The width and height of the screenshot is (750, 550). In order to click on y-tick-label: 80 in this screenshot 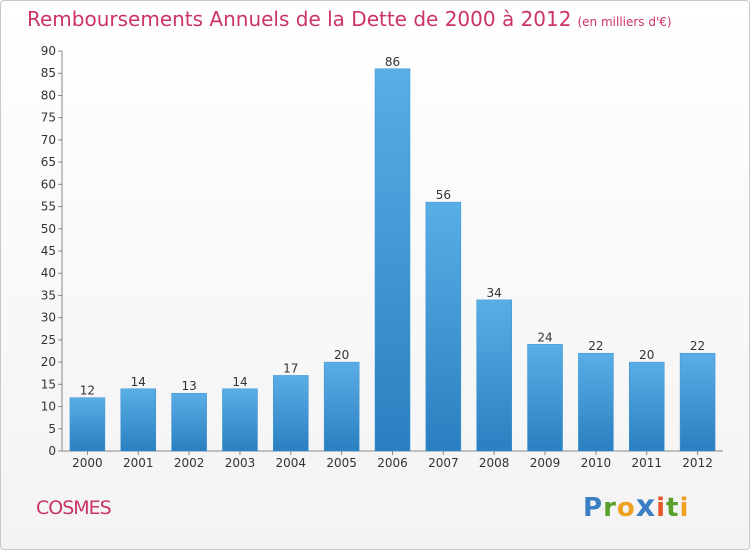, I will do `click(48, 95)`.